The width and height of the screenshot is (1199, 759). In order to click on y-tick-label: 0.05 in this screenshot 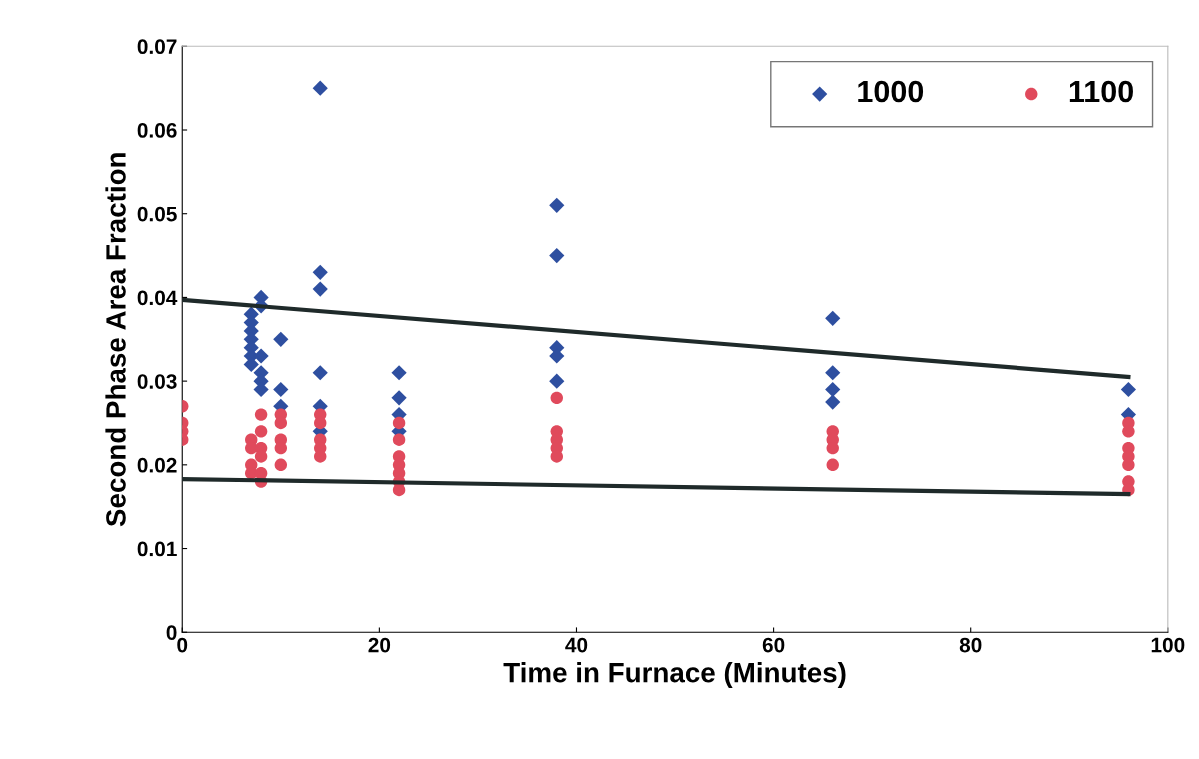, I will do `click(157, 214)`.